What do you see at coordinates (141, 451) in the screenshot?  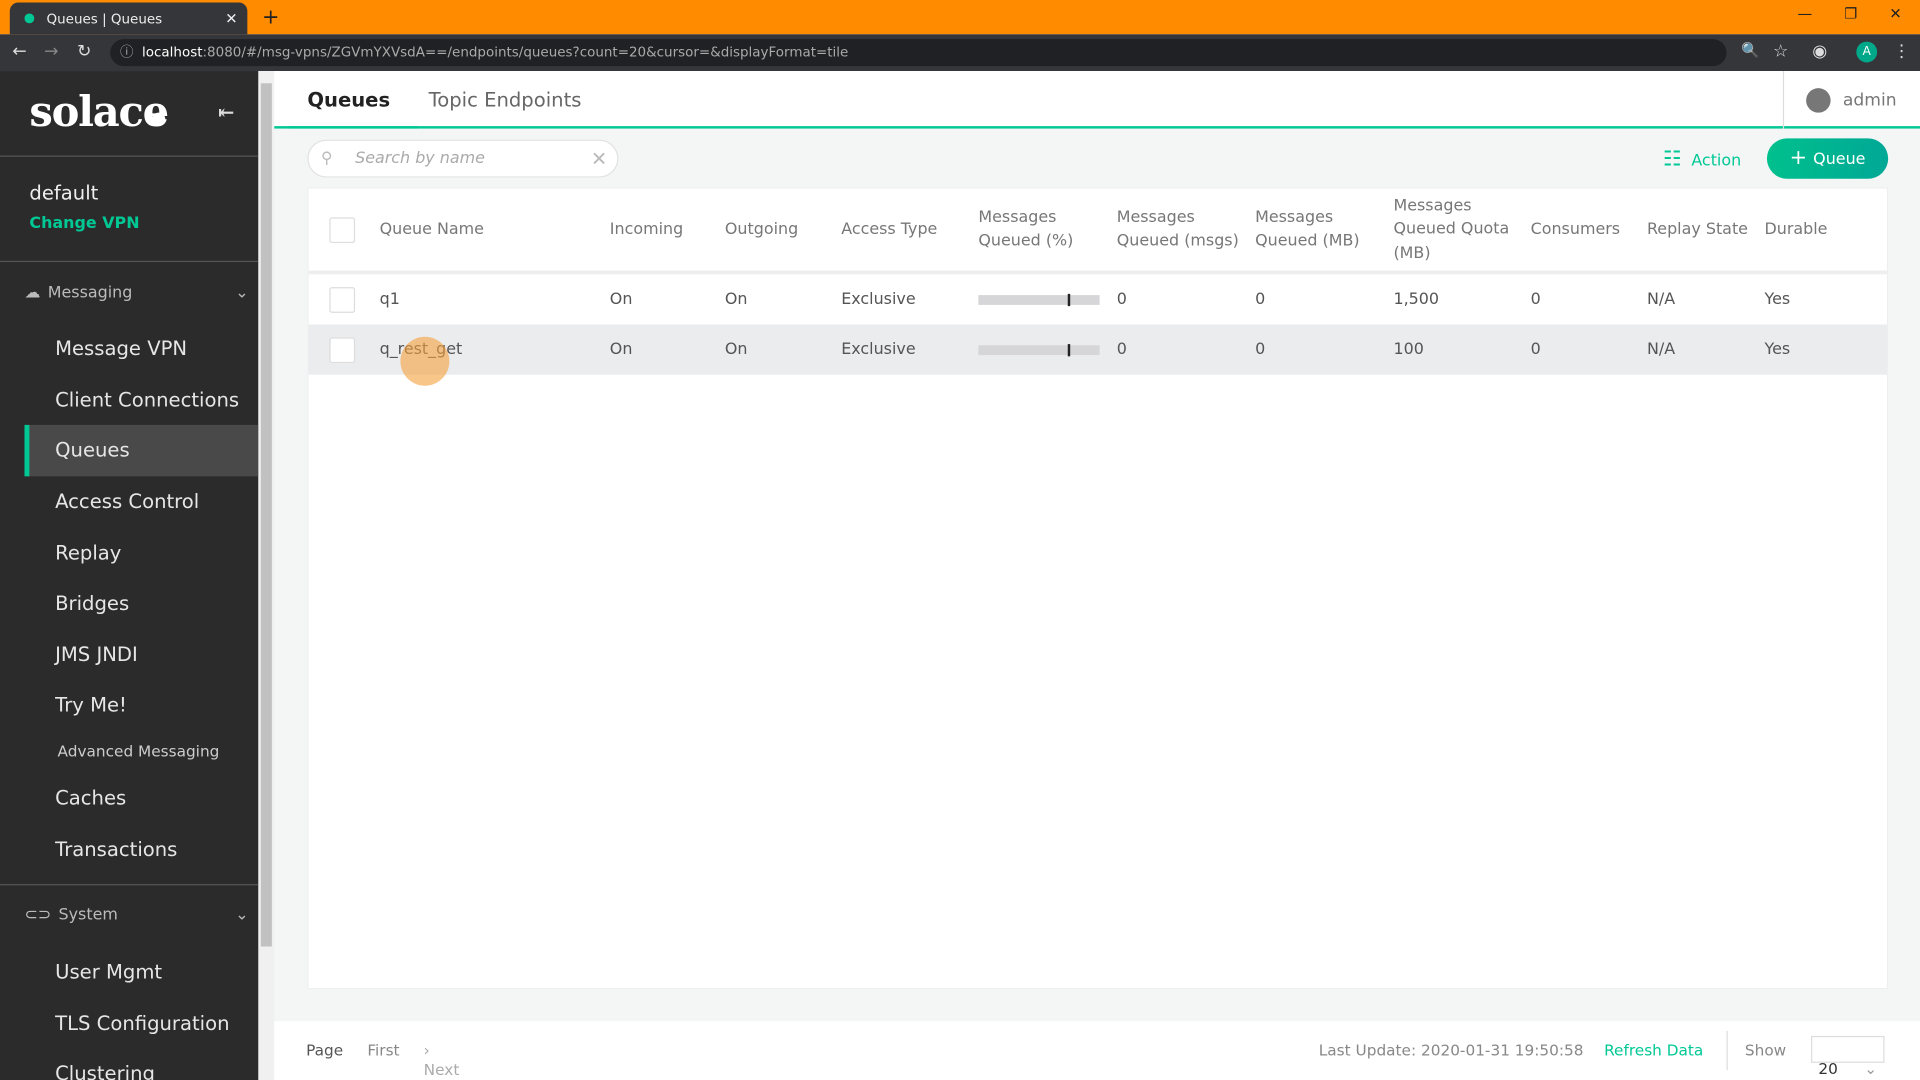 I see `sidebar-item-queues: Queues` at bounding box center [141, 451].